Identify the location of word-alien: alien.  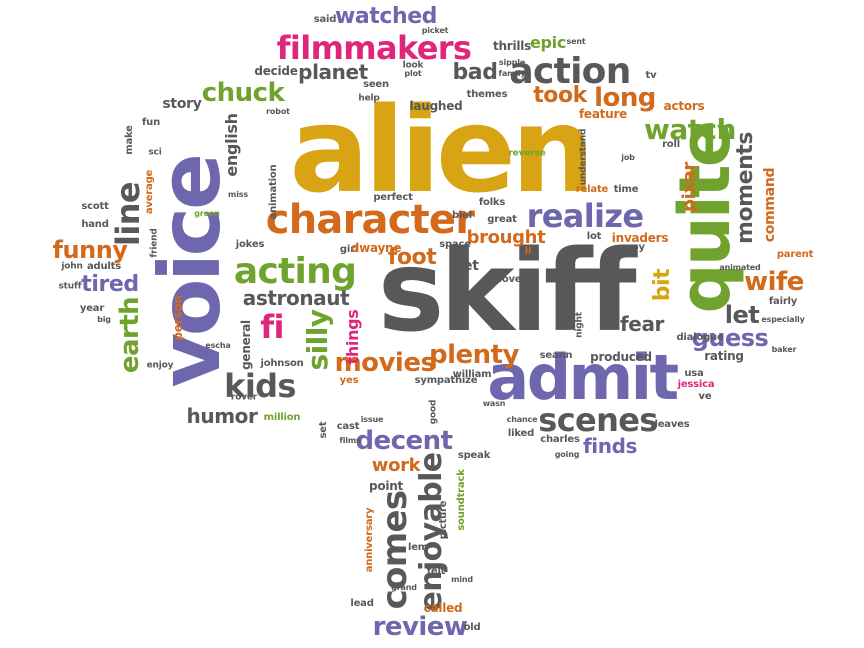
(442, 150).